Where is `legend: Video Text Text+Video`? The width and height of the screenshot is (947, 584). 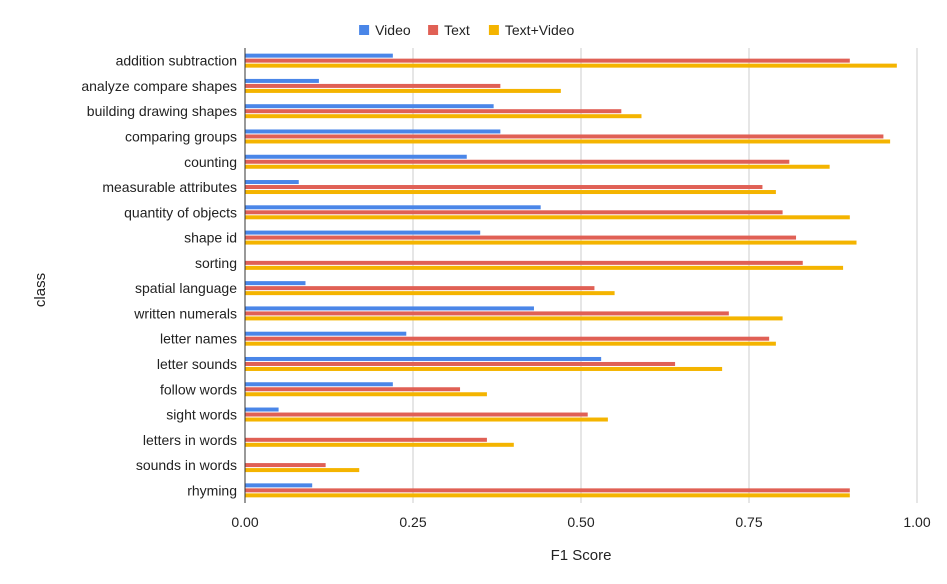
legend: Video Text Text+Video is located at coordinates (467, 30).